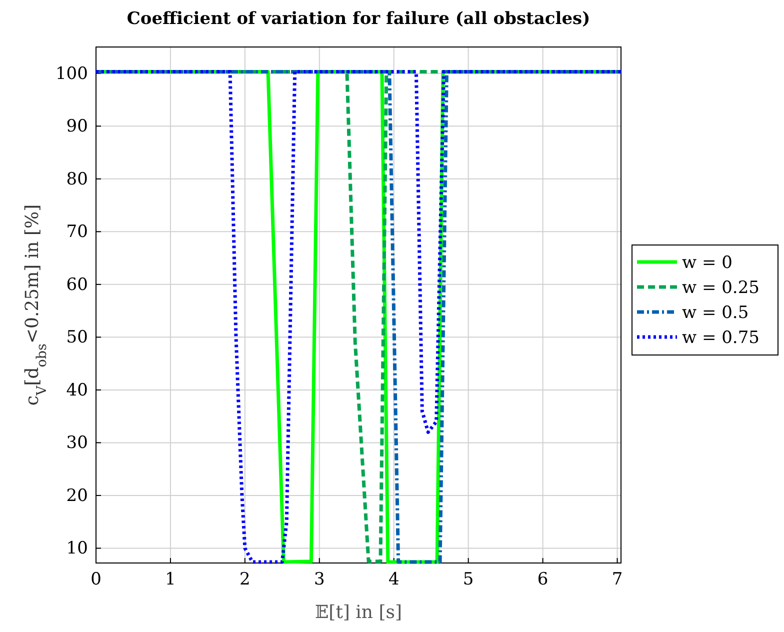 This screenshot has width=784, height=632. I want to click on y-tick-label: 10, so click(77, 548).